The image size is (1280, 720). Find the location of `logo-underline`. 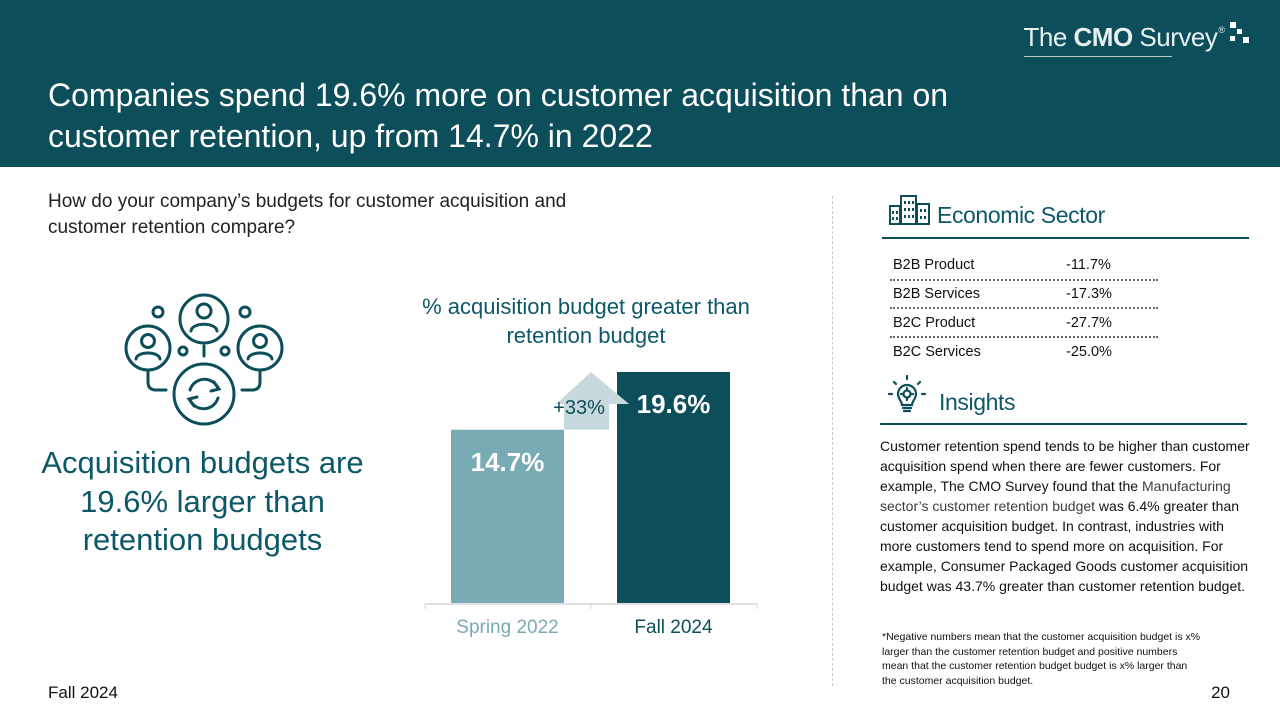

logo-underline is located at coordinates (1097, 56).